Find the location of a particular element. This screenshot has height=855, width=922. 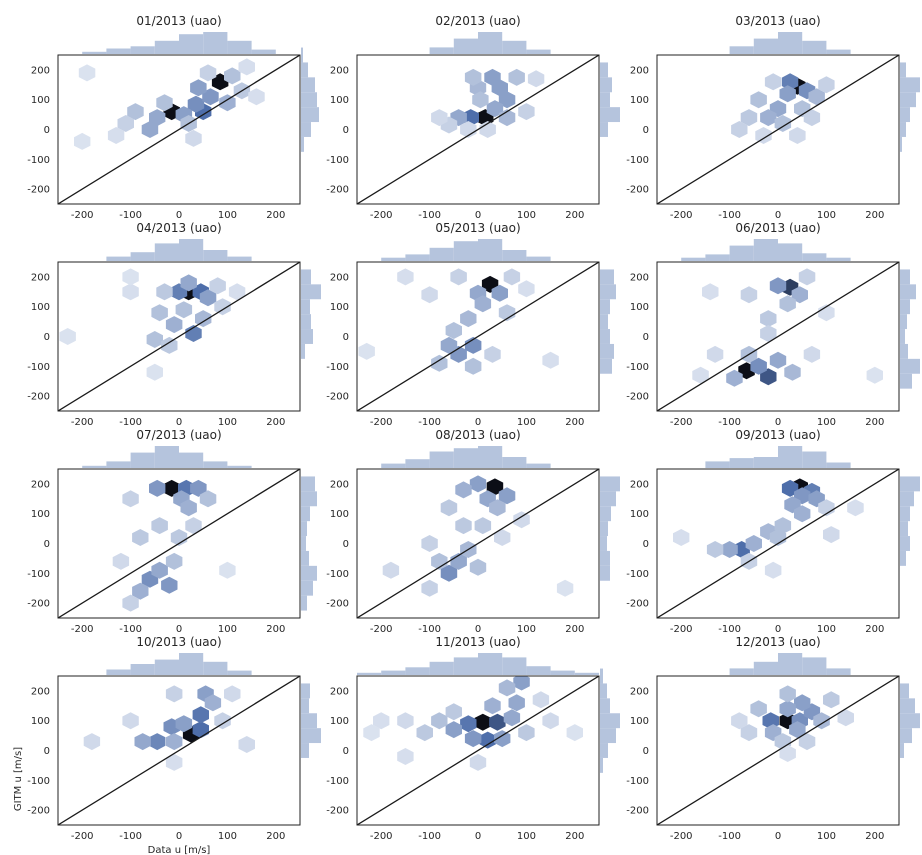

y-tick-label: 0 is located at coordinates (346, 544).